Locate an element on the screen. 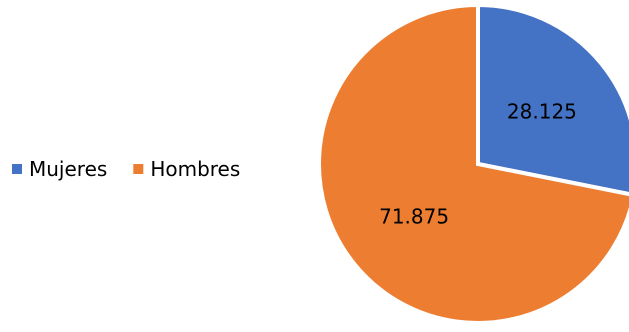 The height and width of the screenshot is (332, 629). data-label-mujeres: 28.125 is located at coordinates (542, 112).